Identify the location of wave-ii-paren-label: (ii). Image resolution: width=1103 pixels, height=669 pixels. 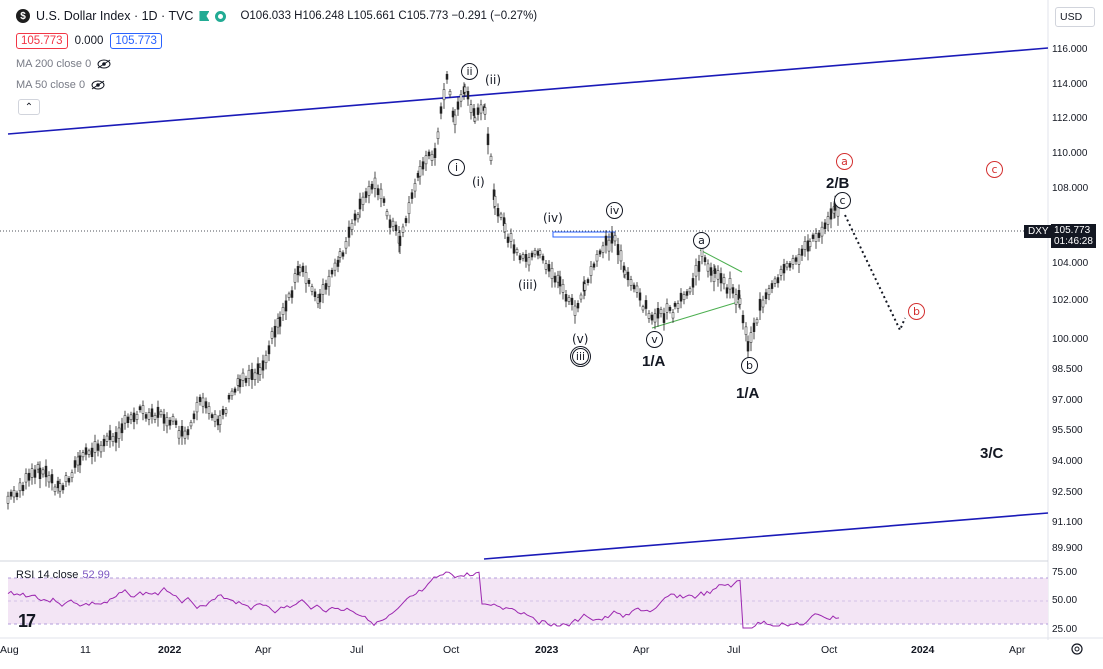
(493, 80).